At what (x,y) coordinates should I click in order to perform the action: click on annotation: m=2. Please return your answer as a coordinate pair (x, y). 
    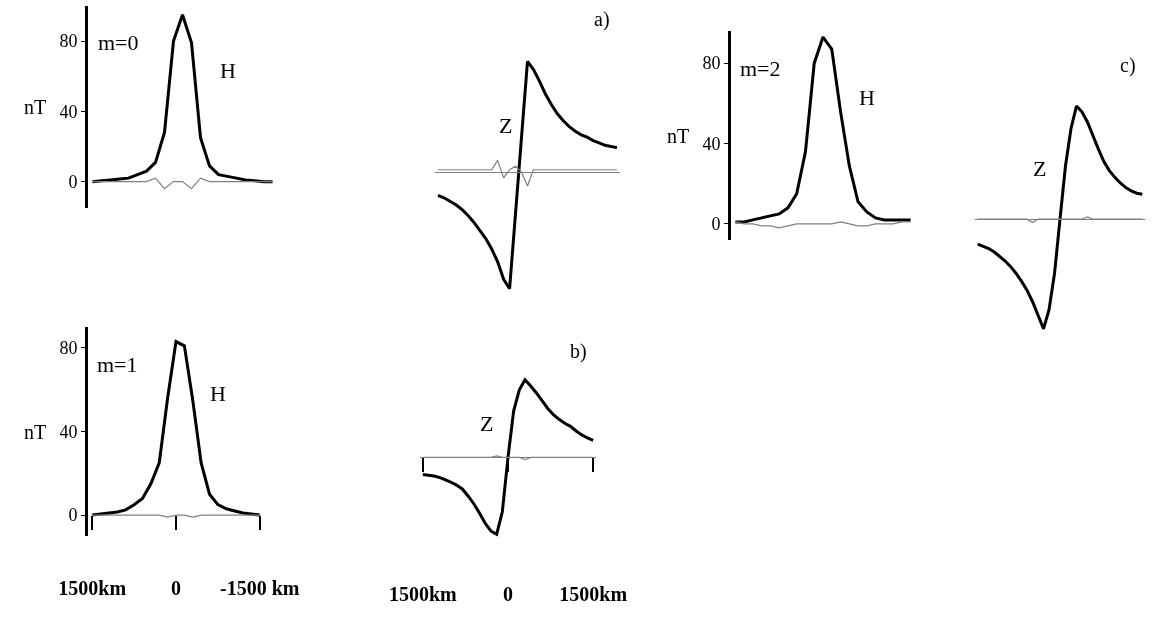
    Looking at the image, I should click on (760, 68).